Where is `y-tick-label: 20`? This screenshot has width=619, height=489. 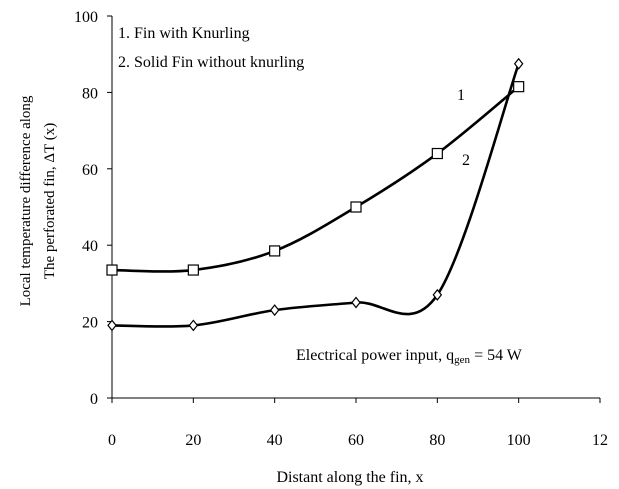 y-tick-label: 20 is located at coordinates (90, 323).